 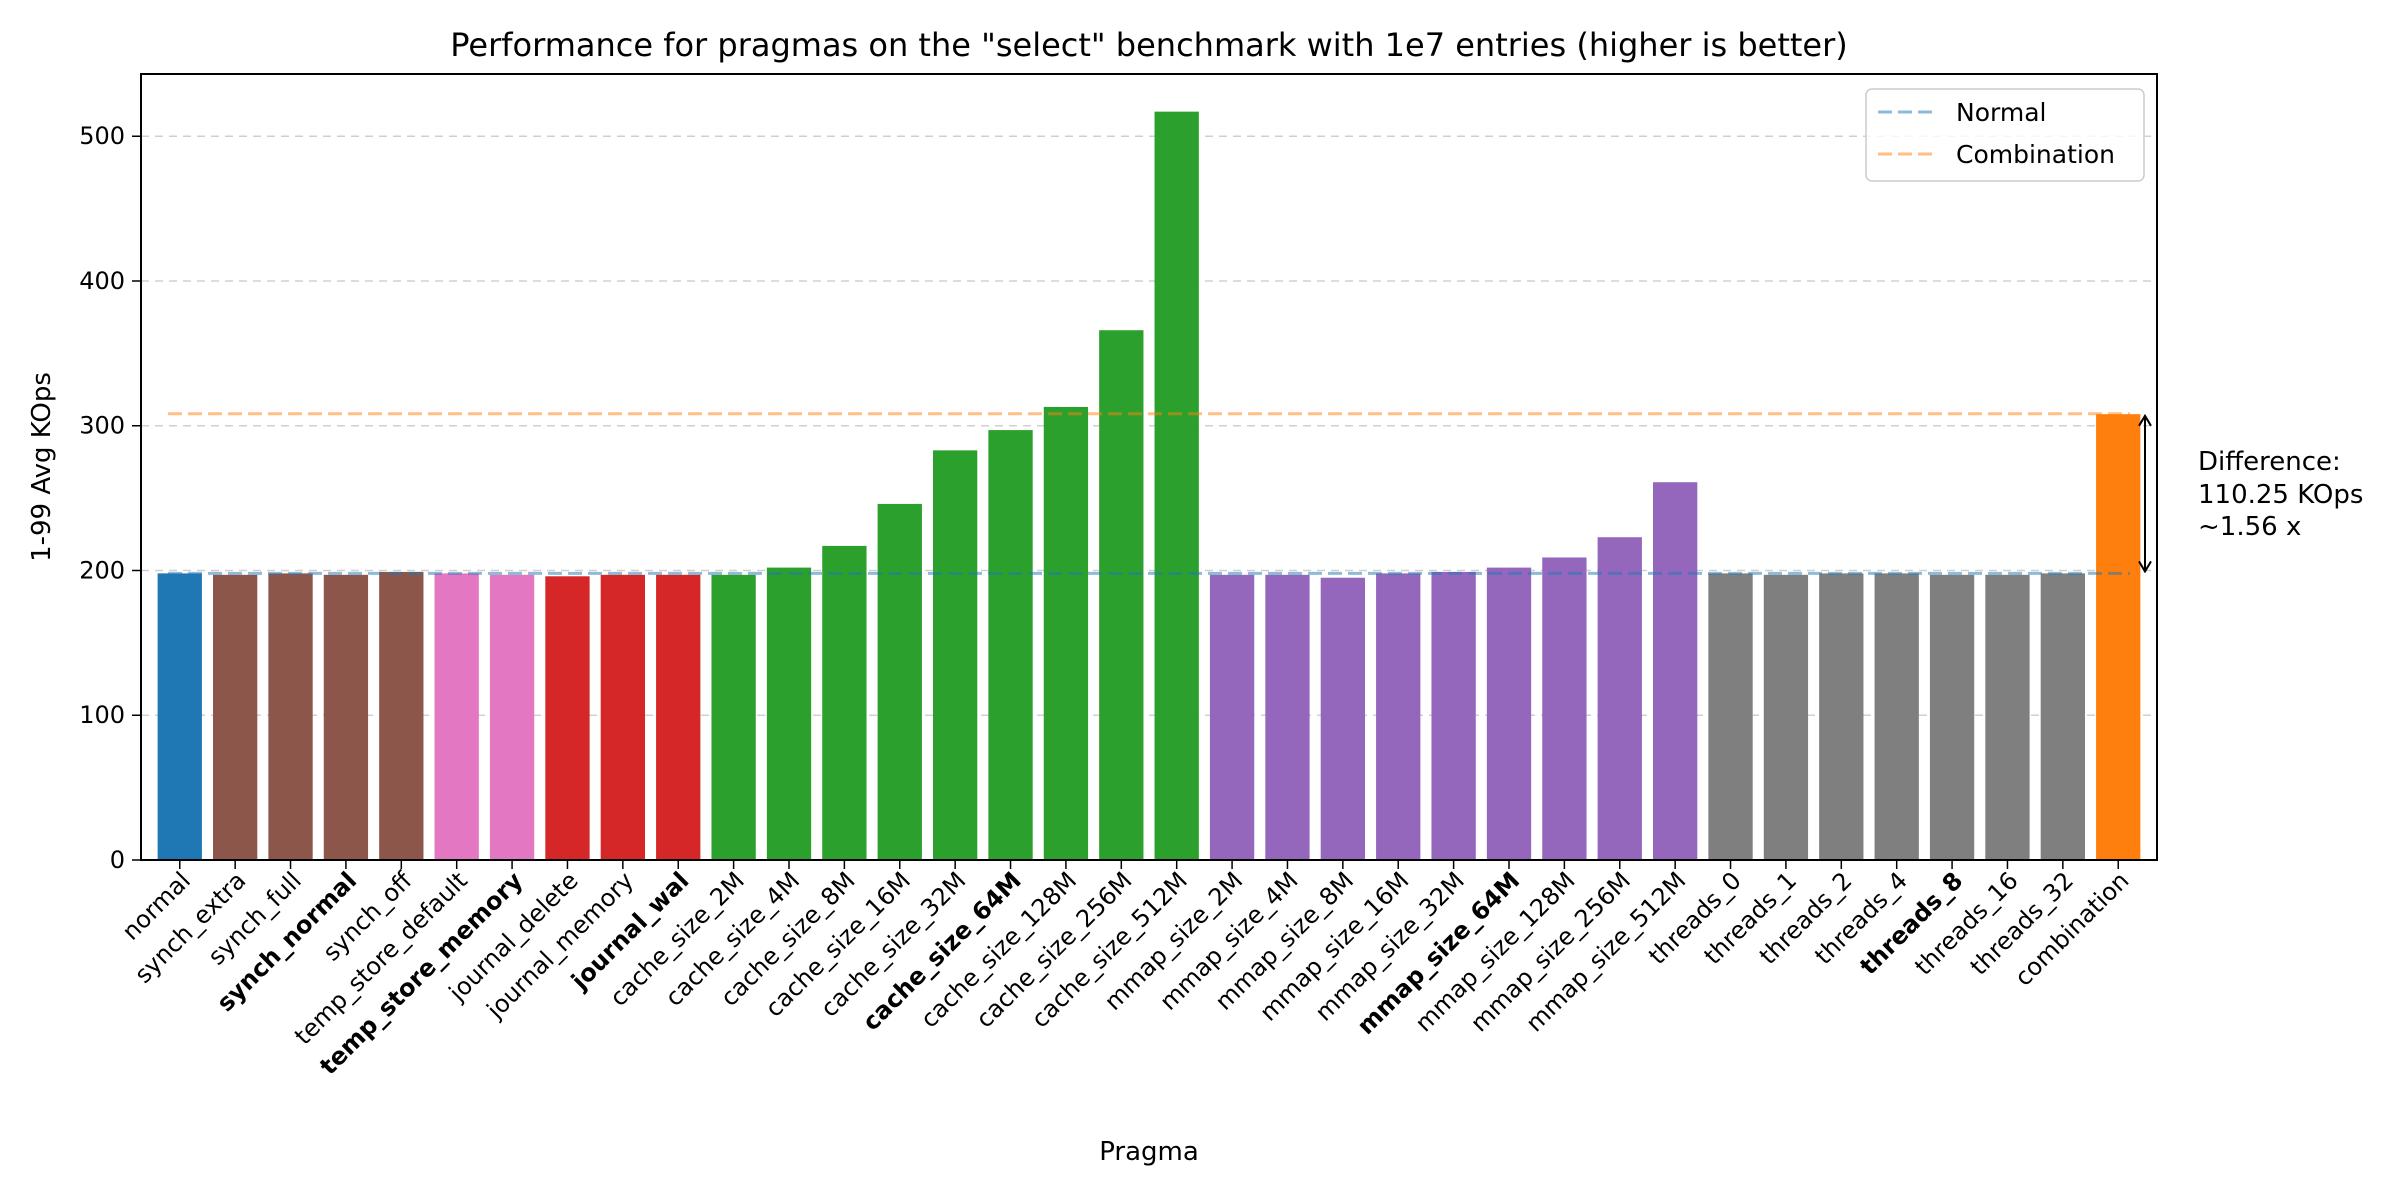 What do you see at coordinates (1149, 1152) in the screenshot?
I see `x-axis-title: Pragma` at bounding box center [1149, 1152].